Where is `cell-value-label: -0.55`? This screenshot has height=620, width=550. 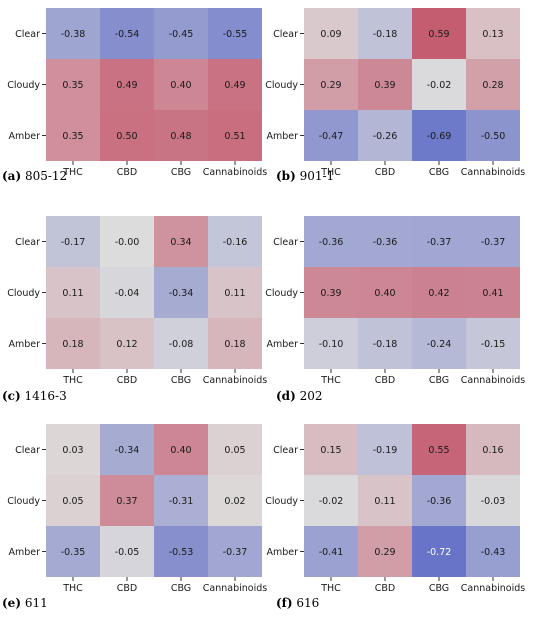 cell-value-label: -0.55 is located at coordinates (235, 34).